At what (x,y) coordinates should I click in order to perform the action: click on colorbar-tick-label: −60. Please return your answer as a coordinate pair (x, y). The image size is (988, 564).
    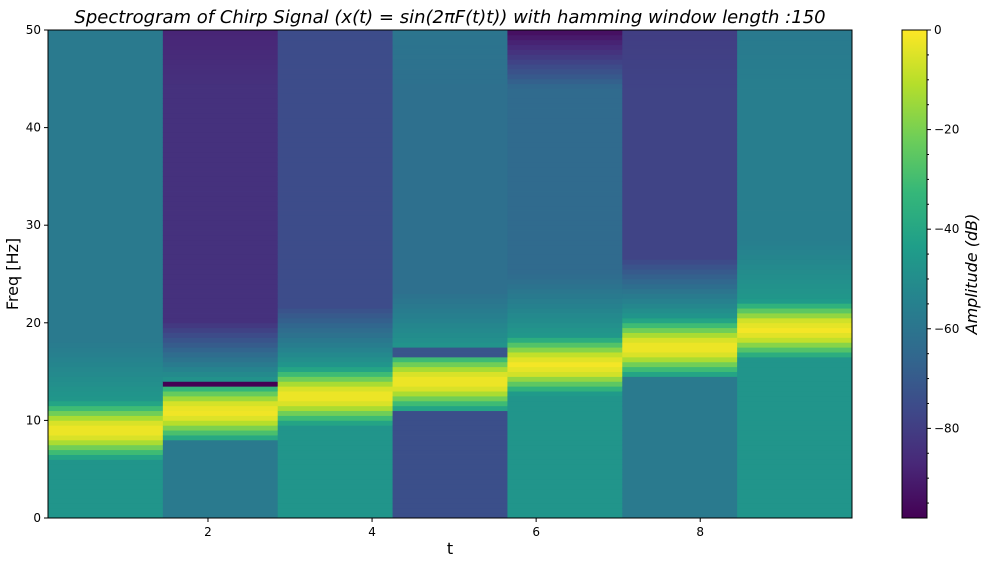
    Looking at the image, I should click on (946, 329).